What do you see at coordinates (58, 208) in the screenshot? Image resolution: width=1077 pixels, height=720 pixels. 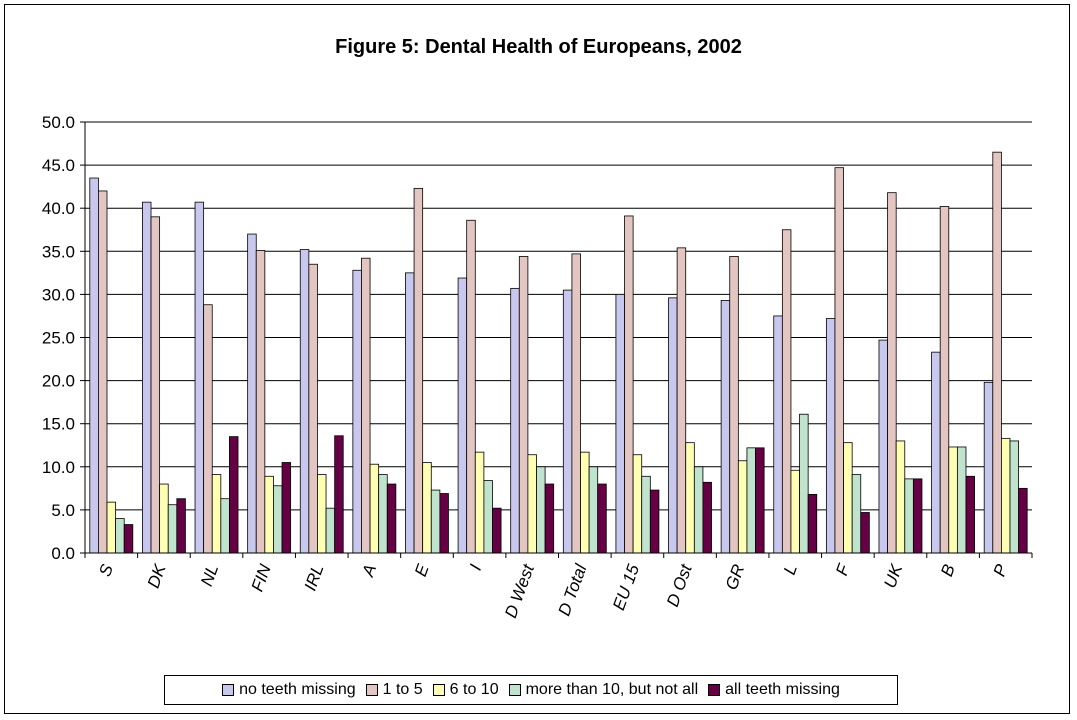 I see `y-tick-label: 40.0` at bounding box center [58, 208].